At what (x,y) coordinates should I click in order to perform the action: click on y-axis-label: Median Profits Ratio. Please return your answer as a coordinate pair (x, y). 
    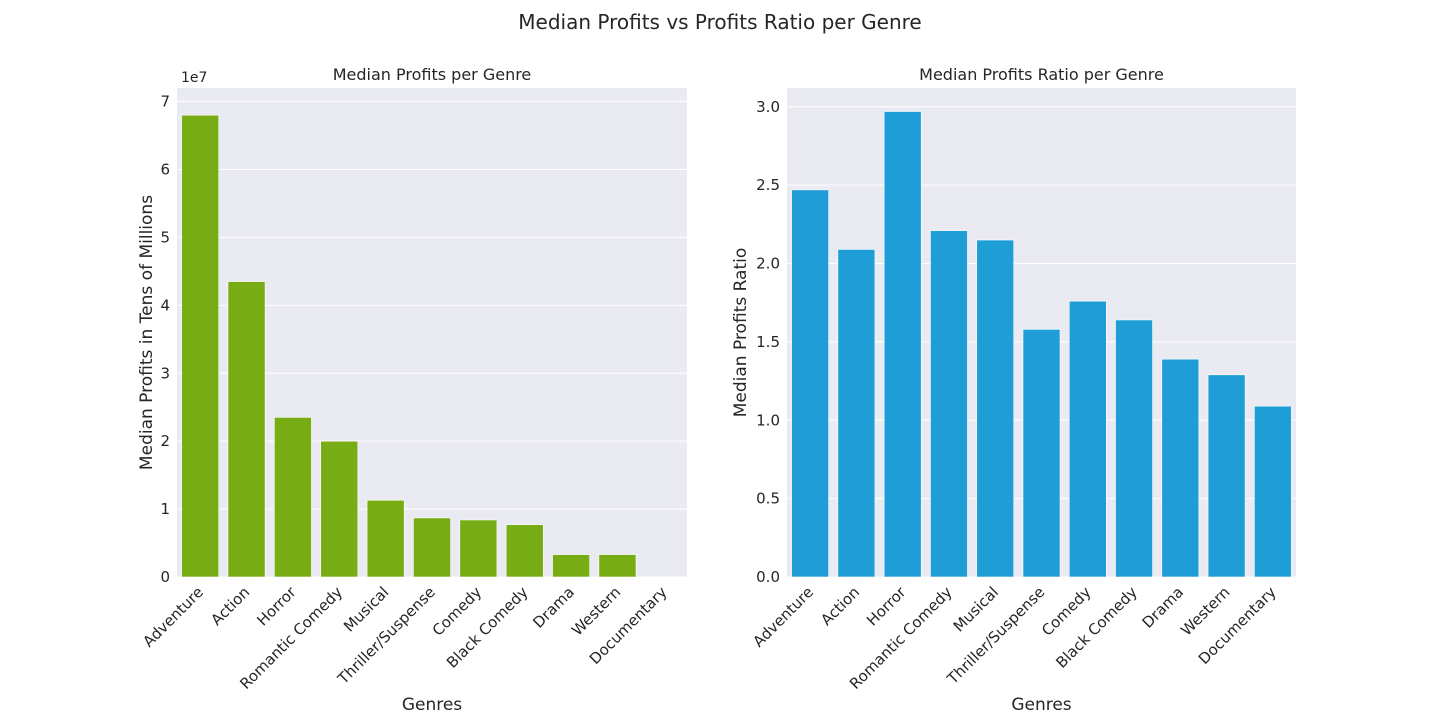
    Looking at the image, I should click on (741, 333).